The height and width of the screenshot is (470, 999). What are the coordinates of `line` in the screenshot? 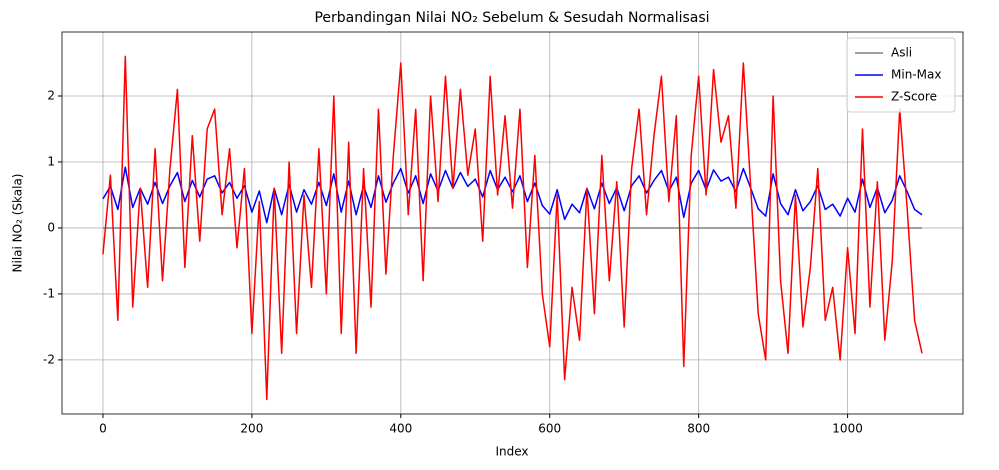 It's located at (512, 195).